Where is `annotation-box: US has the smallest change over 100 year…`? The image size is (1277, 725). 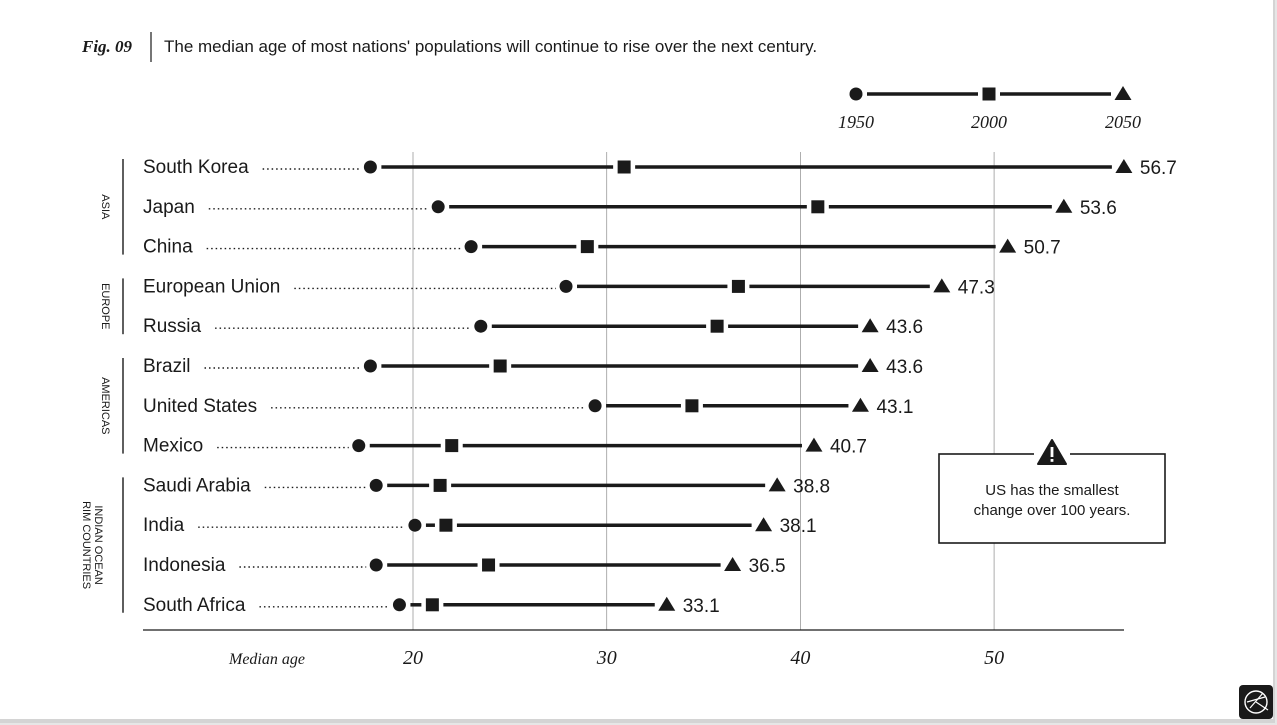
annotation-box: US has the smallest change over 100 year… is located at coordinates (1052, 491).